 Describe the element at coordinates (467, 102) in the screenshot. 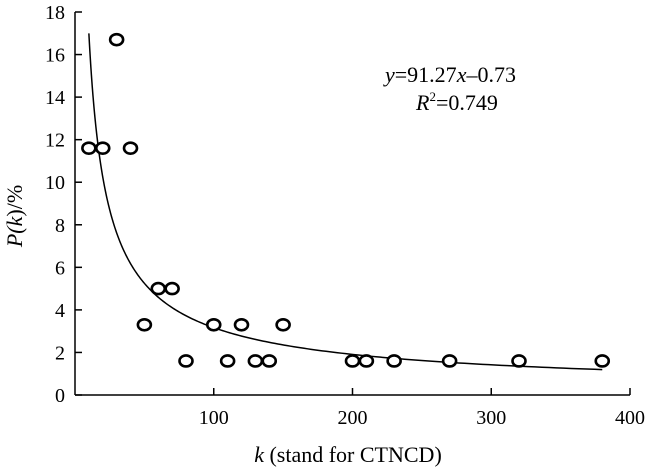

I see `r-squared-value: =0.749` at that location.